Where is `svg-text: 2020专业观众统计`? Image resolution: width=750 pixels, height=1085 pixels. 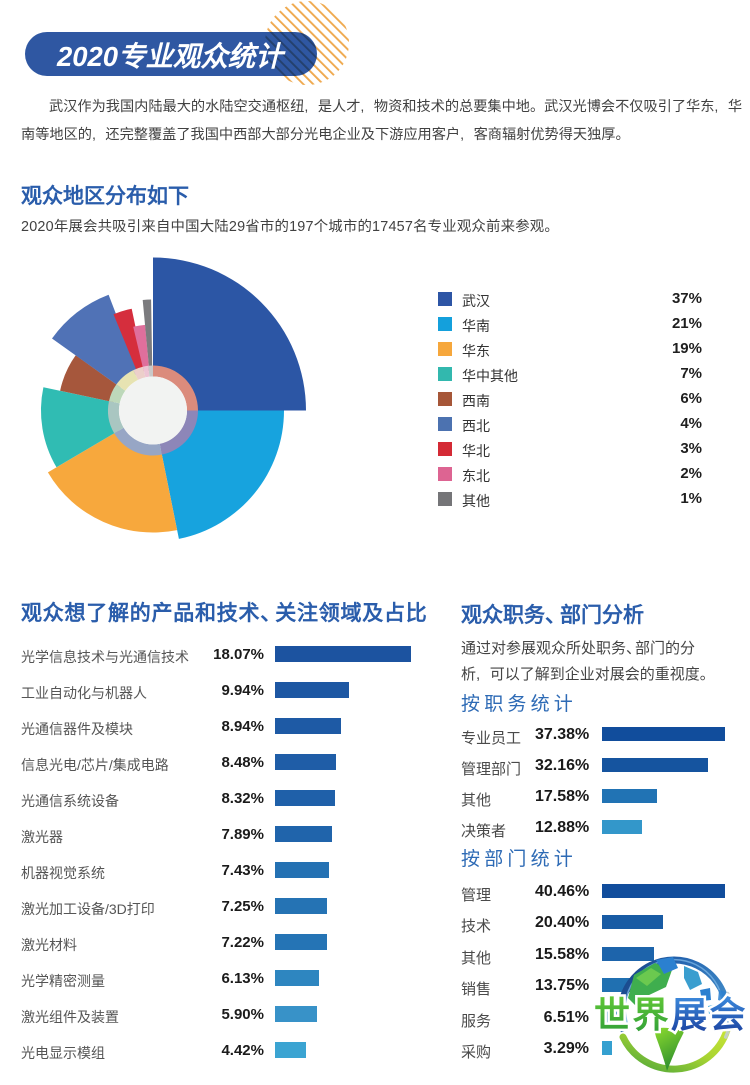
svg-text: 2020专业观众统计 is located at coordinates (171, 56).